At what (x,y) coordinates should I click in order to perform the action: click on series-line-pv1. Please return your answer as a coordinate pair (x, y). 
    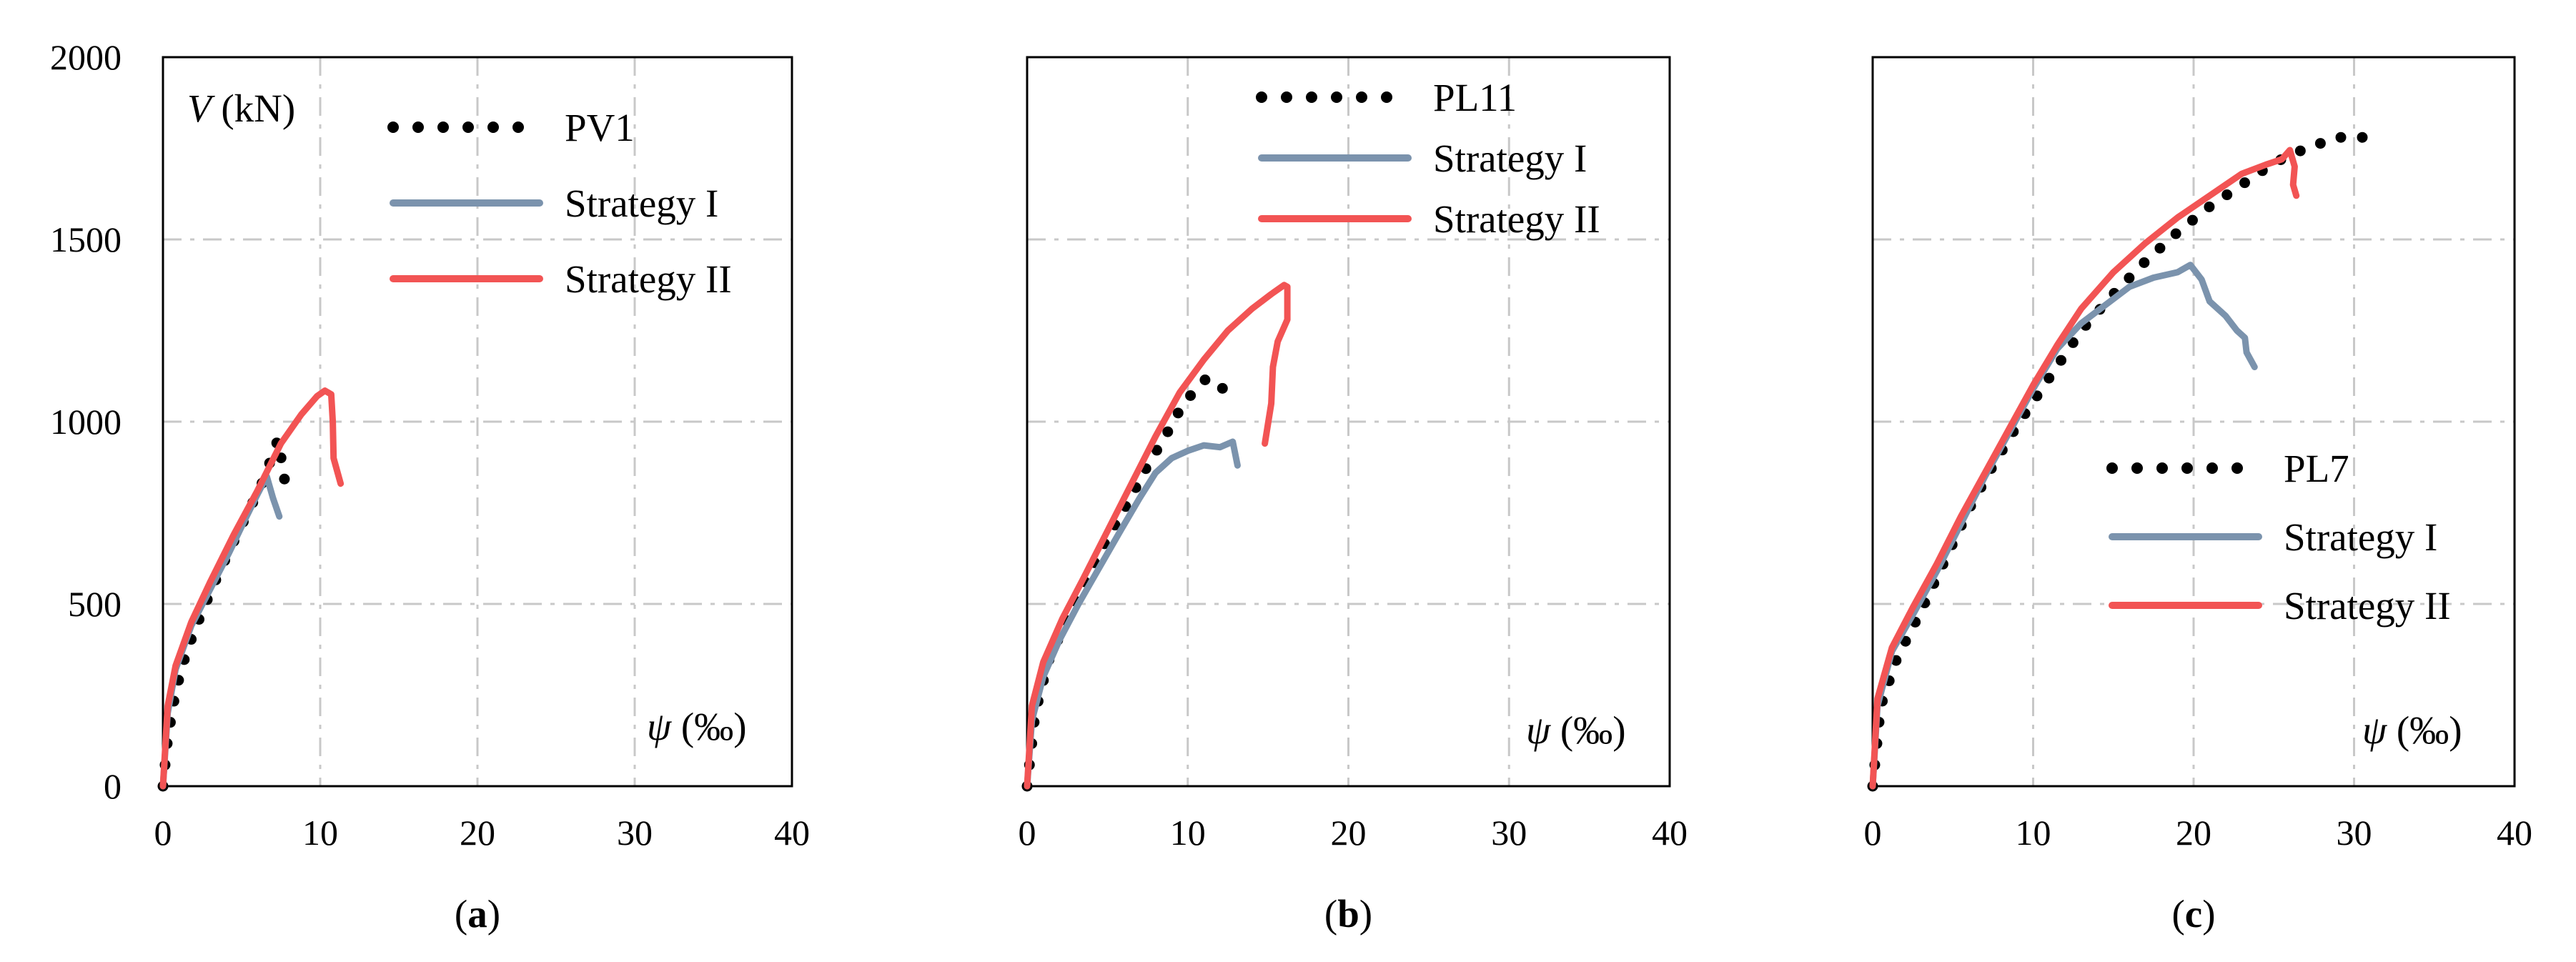
    Looking at the image, I should click on (224, 613).